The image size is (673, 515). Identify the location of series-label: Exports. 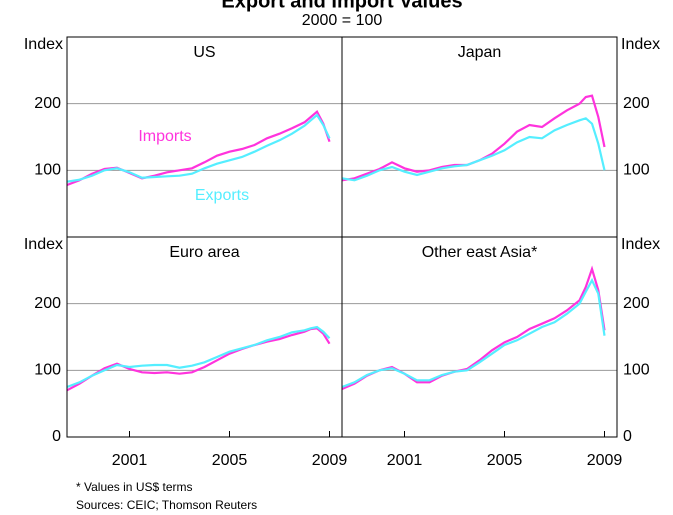
(222, 195).